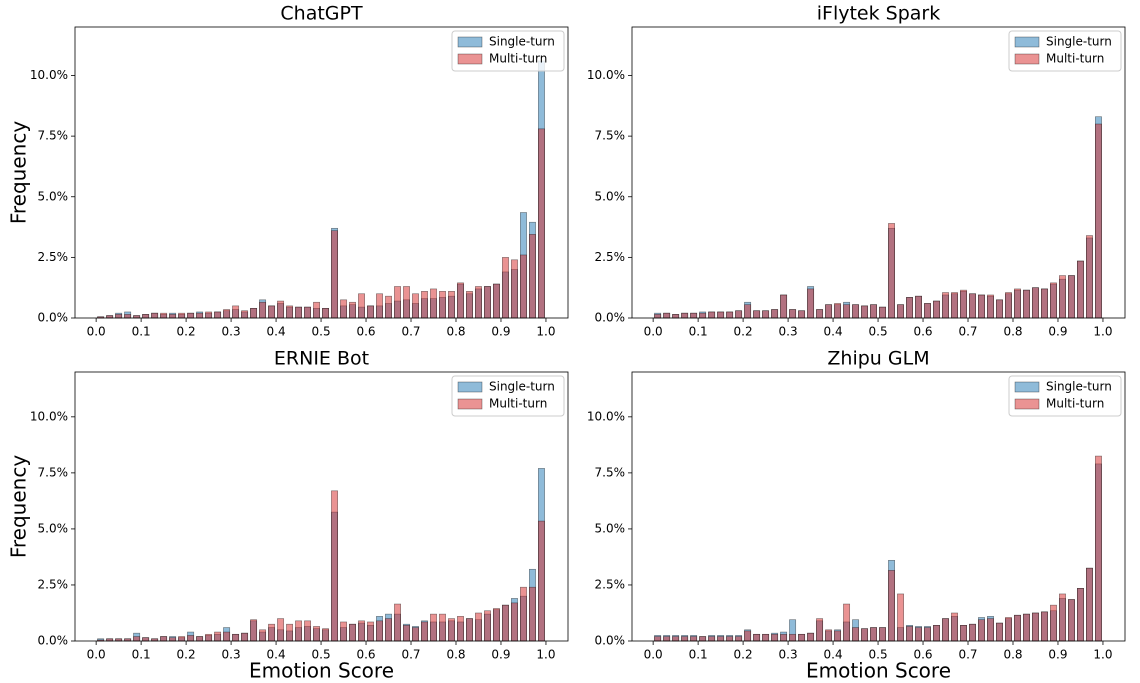 This screenshot has height=683, width=1140. Describe the element at coordinates (276, 332) in the screenshot. I see `x-tick-label: 0.4` at that location.